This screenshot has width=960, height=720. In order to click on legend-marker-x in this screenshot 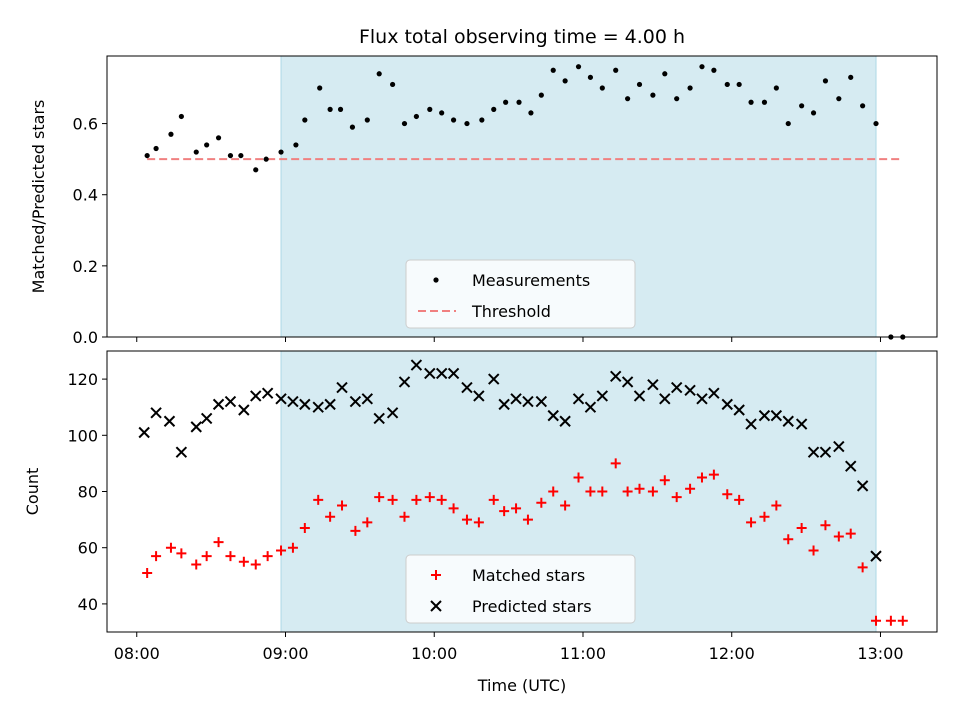, I will do `click(436, 606)`.